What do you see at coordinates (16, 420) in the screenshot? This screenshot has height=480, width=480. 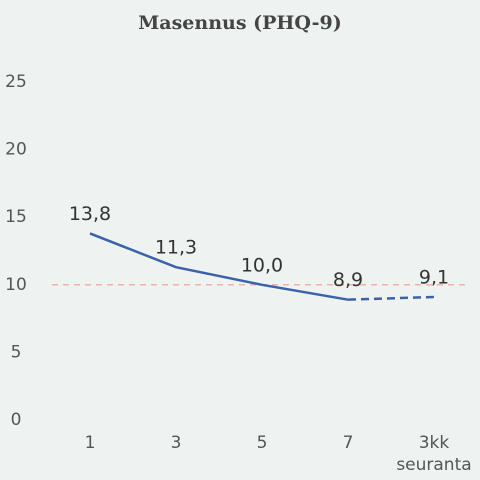 I see `y-tick-label: 0` at bounding box center [16, 420].